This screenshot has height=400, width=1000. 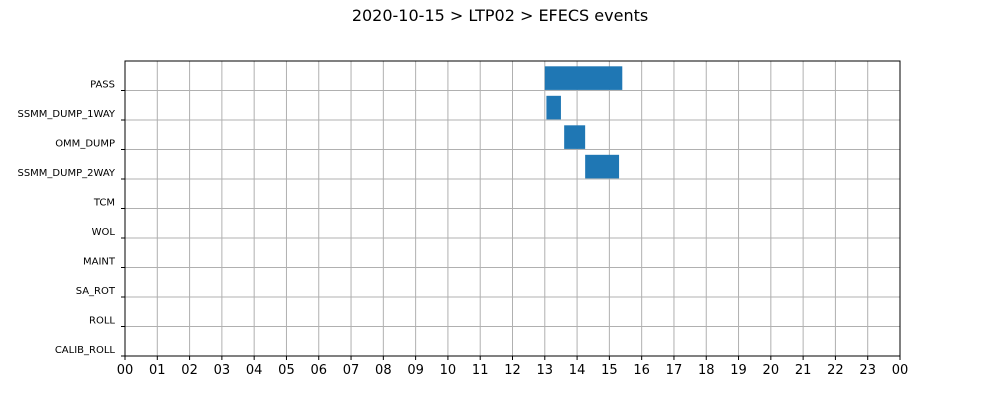 I want to click on x-tick-label: 10, so click(x=448, y=370).